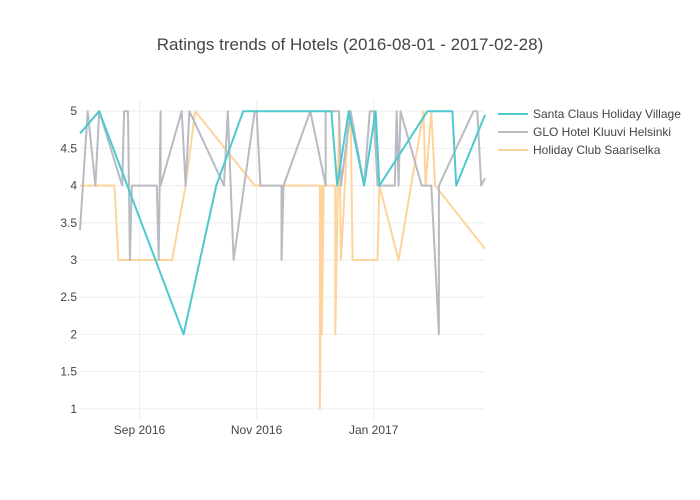 The image size is (700, 500). I want to click on y-tick-label: 1.5, so click(68, 372).